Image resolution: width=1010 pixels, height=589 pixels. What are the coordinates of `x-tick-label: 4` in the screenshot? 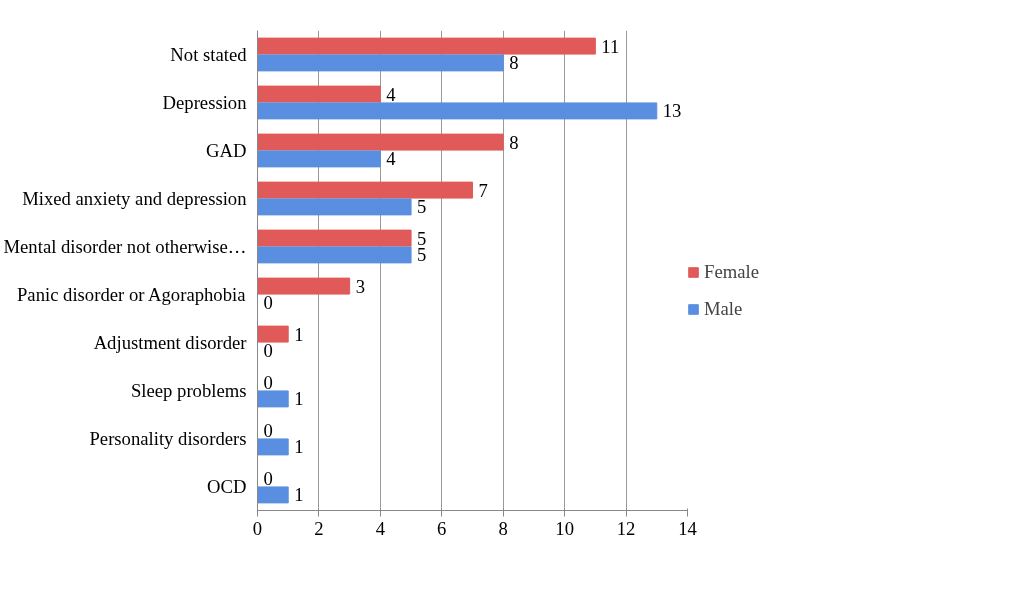 It's located at (380, 528).